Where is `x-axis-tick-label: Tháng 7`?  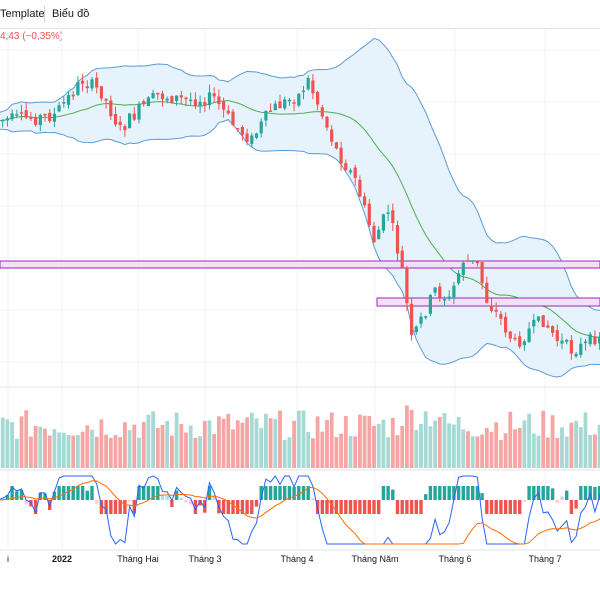
x-axis-tick-label: Tháng 7 is located at coordinates (544, 559).